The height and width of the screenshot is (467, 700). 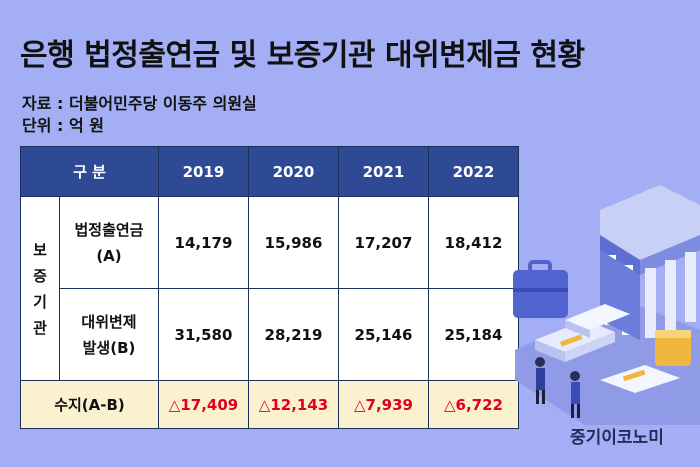 I want to click on table-header-row: 구 분 2019 2020 2021 2022, so click(x=269, y=171).